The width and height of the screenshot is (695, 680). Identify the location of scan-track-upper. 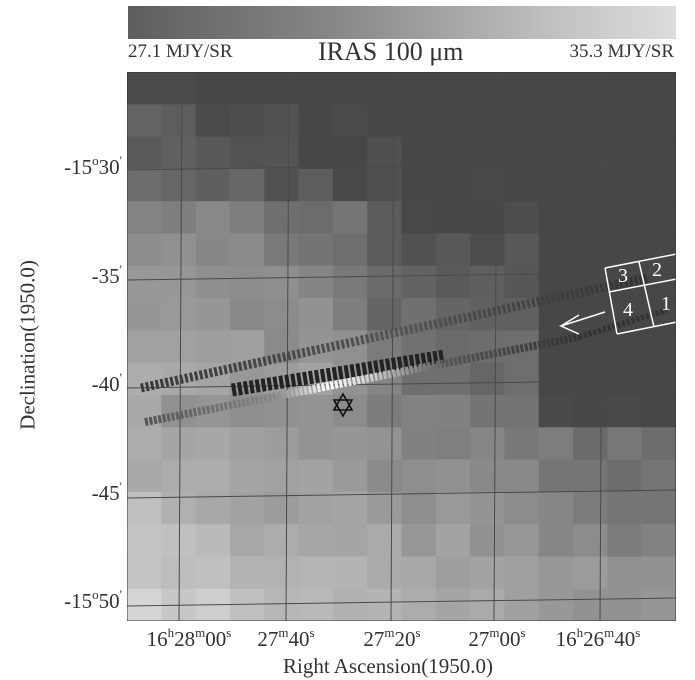
(394, 333).